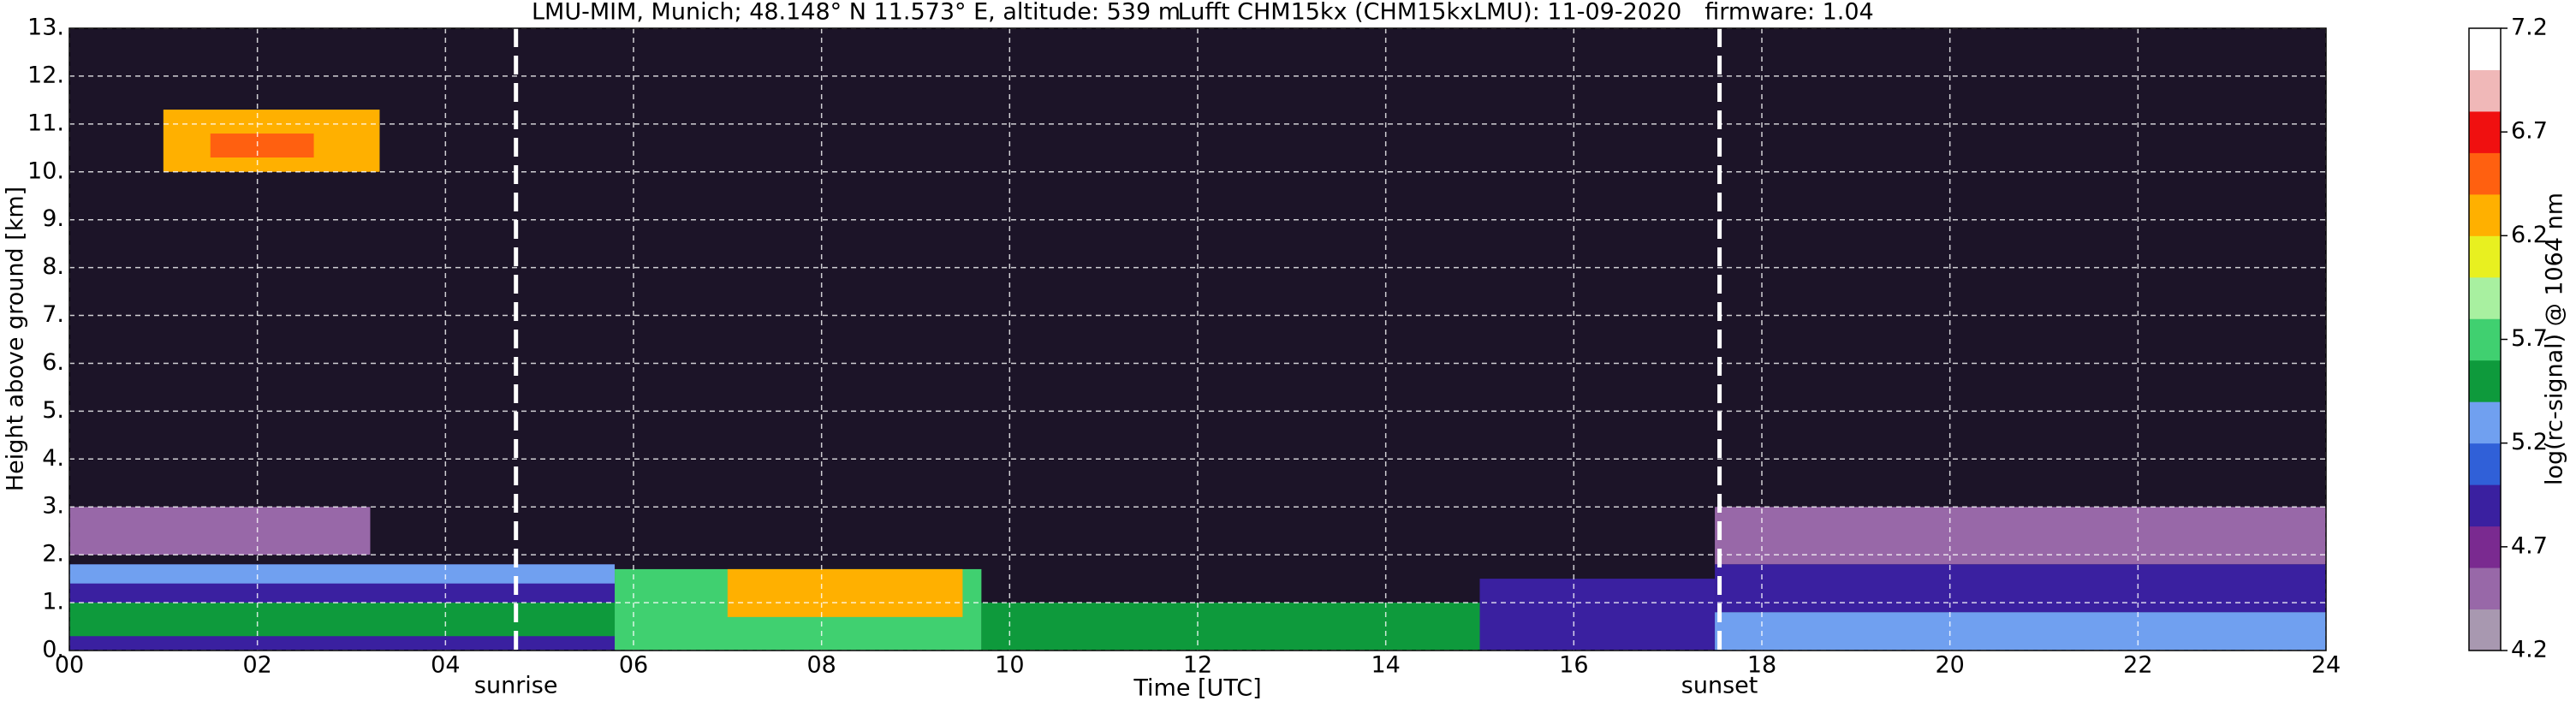  Describe the element at coordinates (1573, 665) in the screenshot. I see `x-tick-label: 16` at that location.